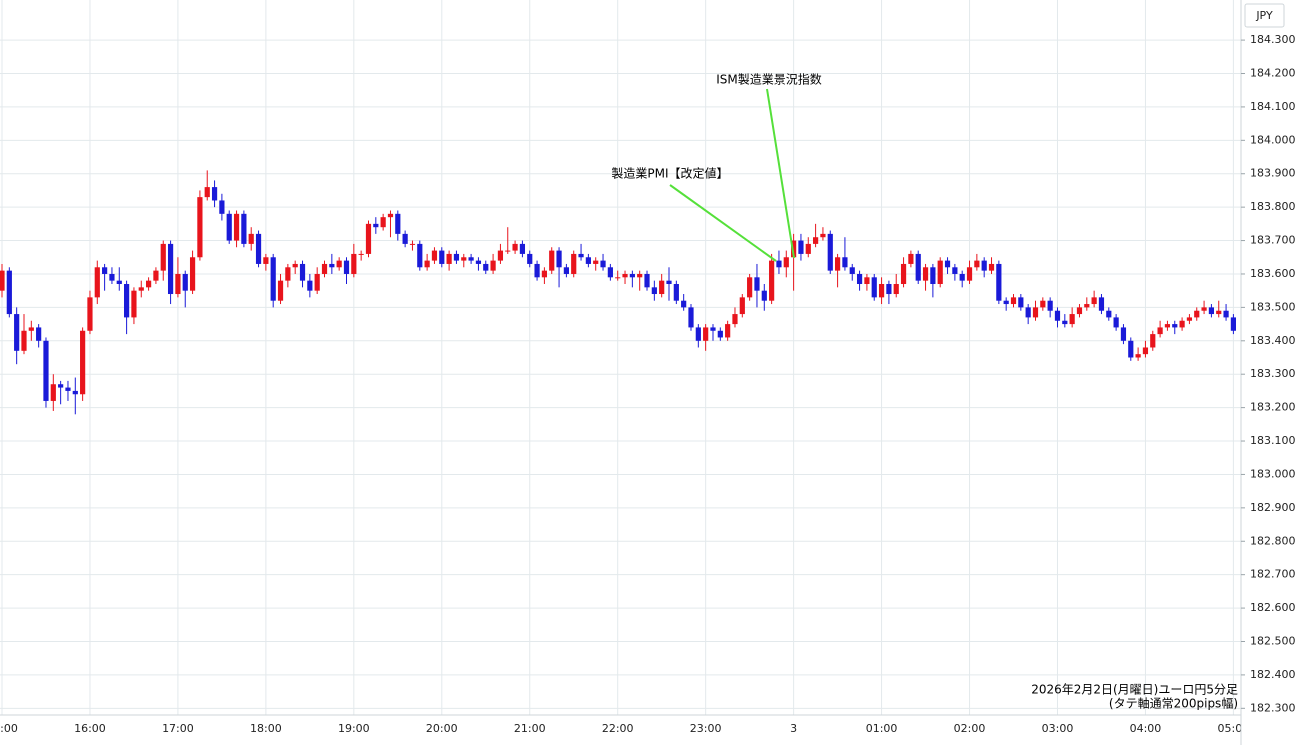 The height and width of the screenshot is (745, 1300). Describe the element at coordinates (266, 728) in the screenshot. I see `x-tick-label: 18:00` at that location.